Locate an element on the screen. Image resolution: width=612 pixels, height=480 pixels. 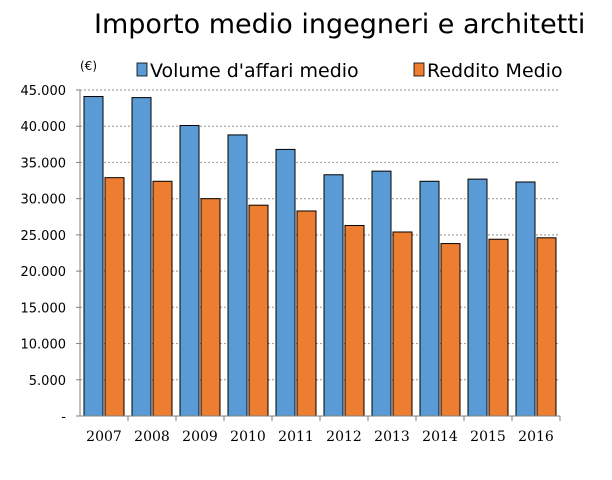
bar-volume-2010 is located at coordinates (237, 275).